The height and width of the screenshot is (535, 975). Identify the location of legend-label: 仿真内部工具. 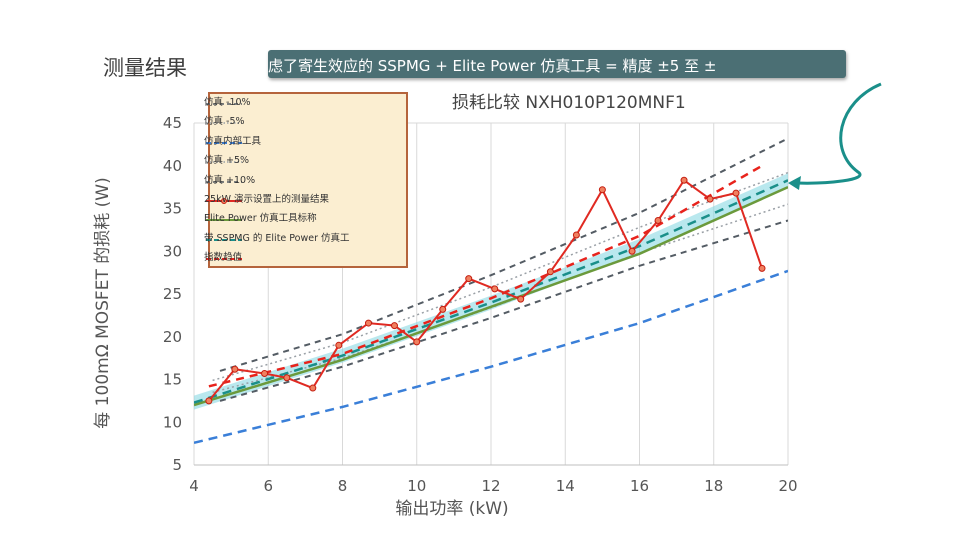
(233, 141).